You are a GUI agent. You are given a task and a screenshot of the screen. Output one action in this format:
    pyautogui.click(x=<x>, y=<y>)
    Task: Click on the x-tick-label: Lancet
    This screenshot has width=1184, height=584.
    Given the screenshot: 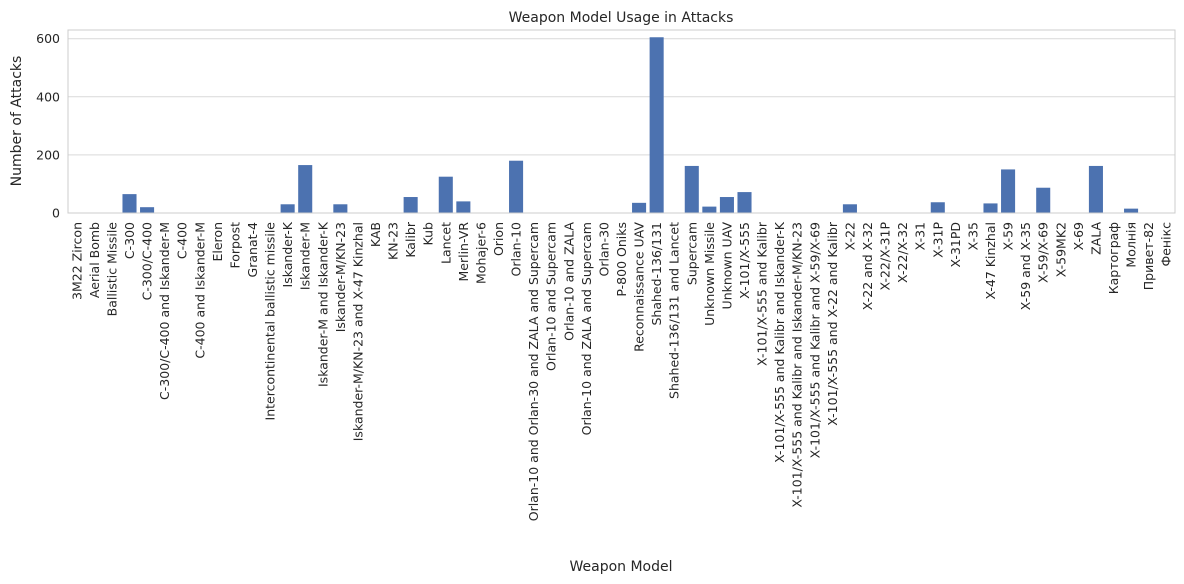 What is the action you would take?
    pyautogui.click(x=445, y=243)
    